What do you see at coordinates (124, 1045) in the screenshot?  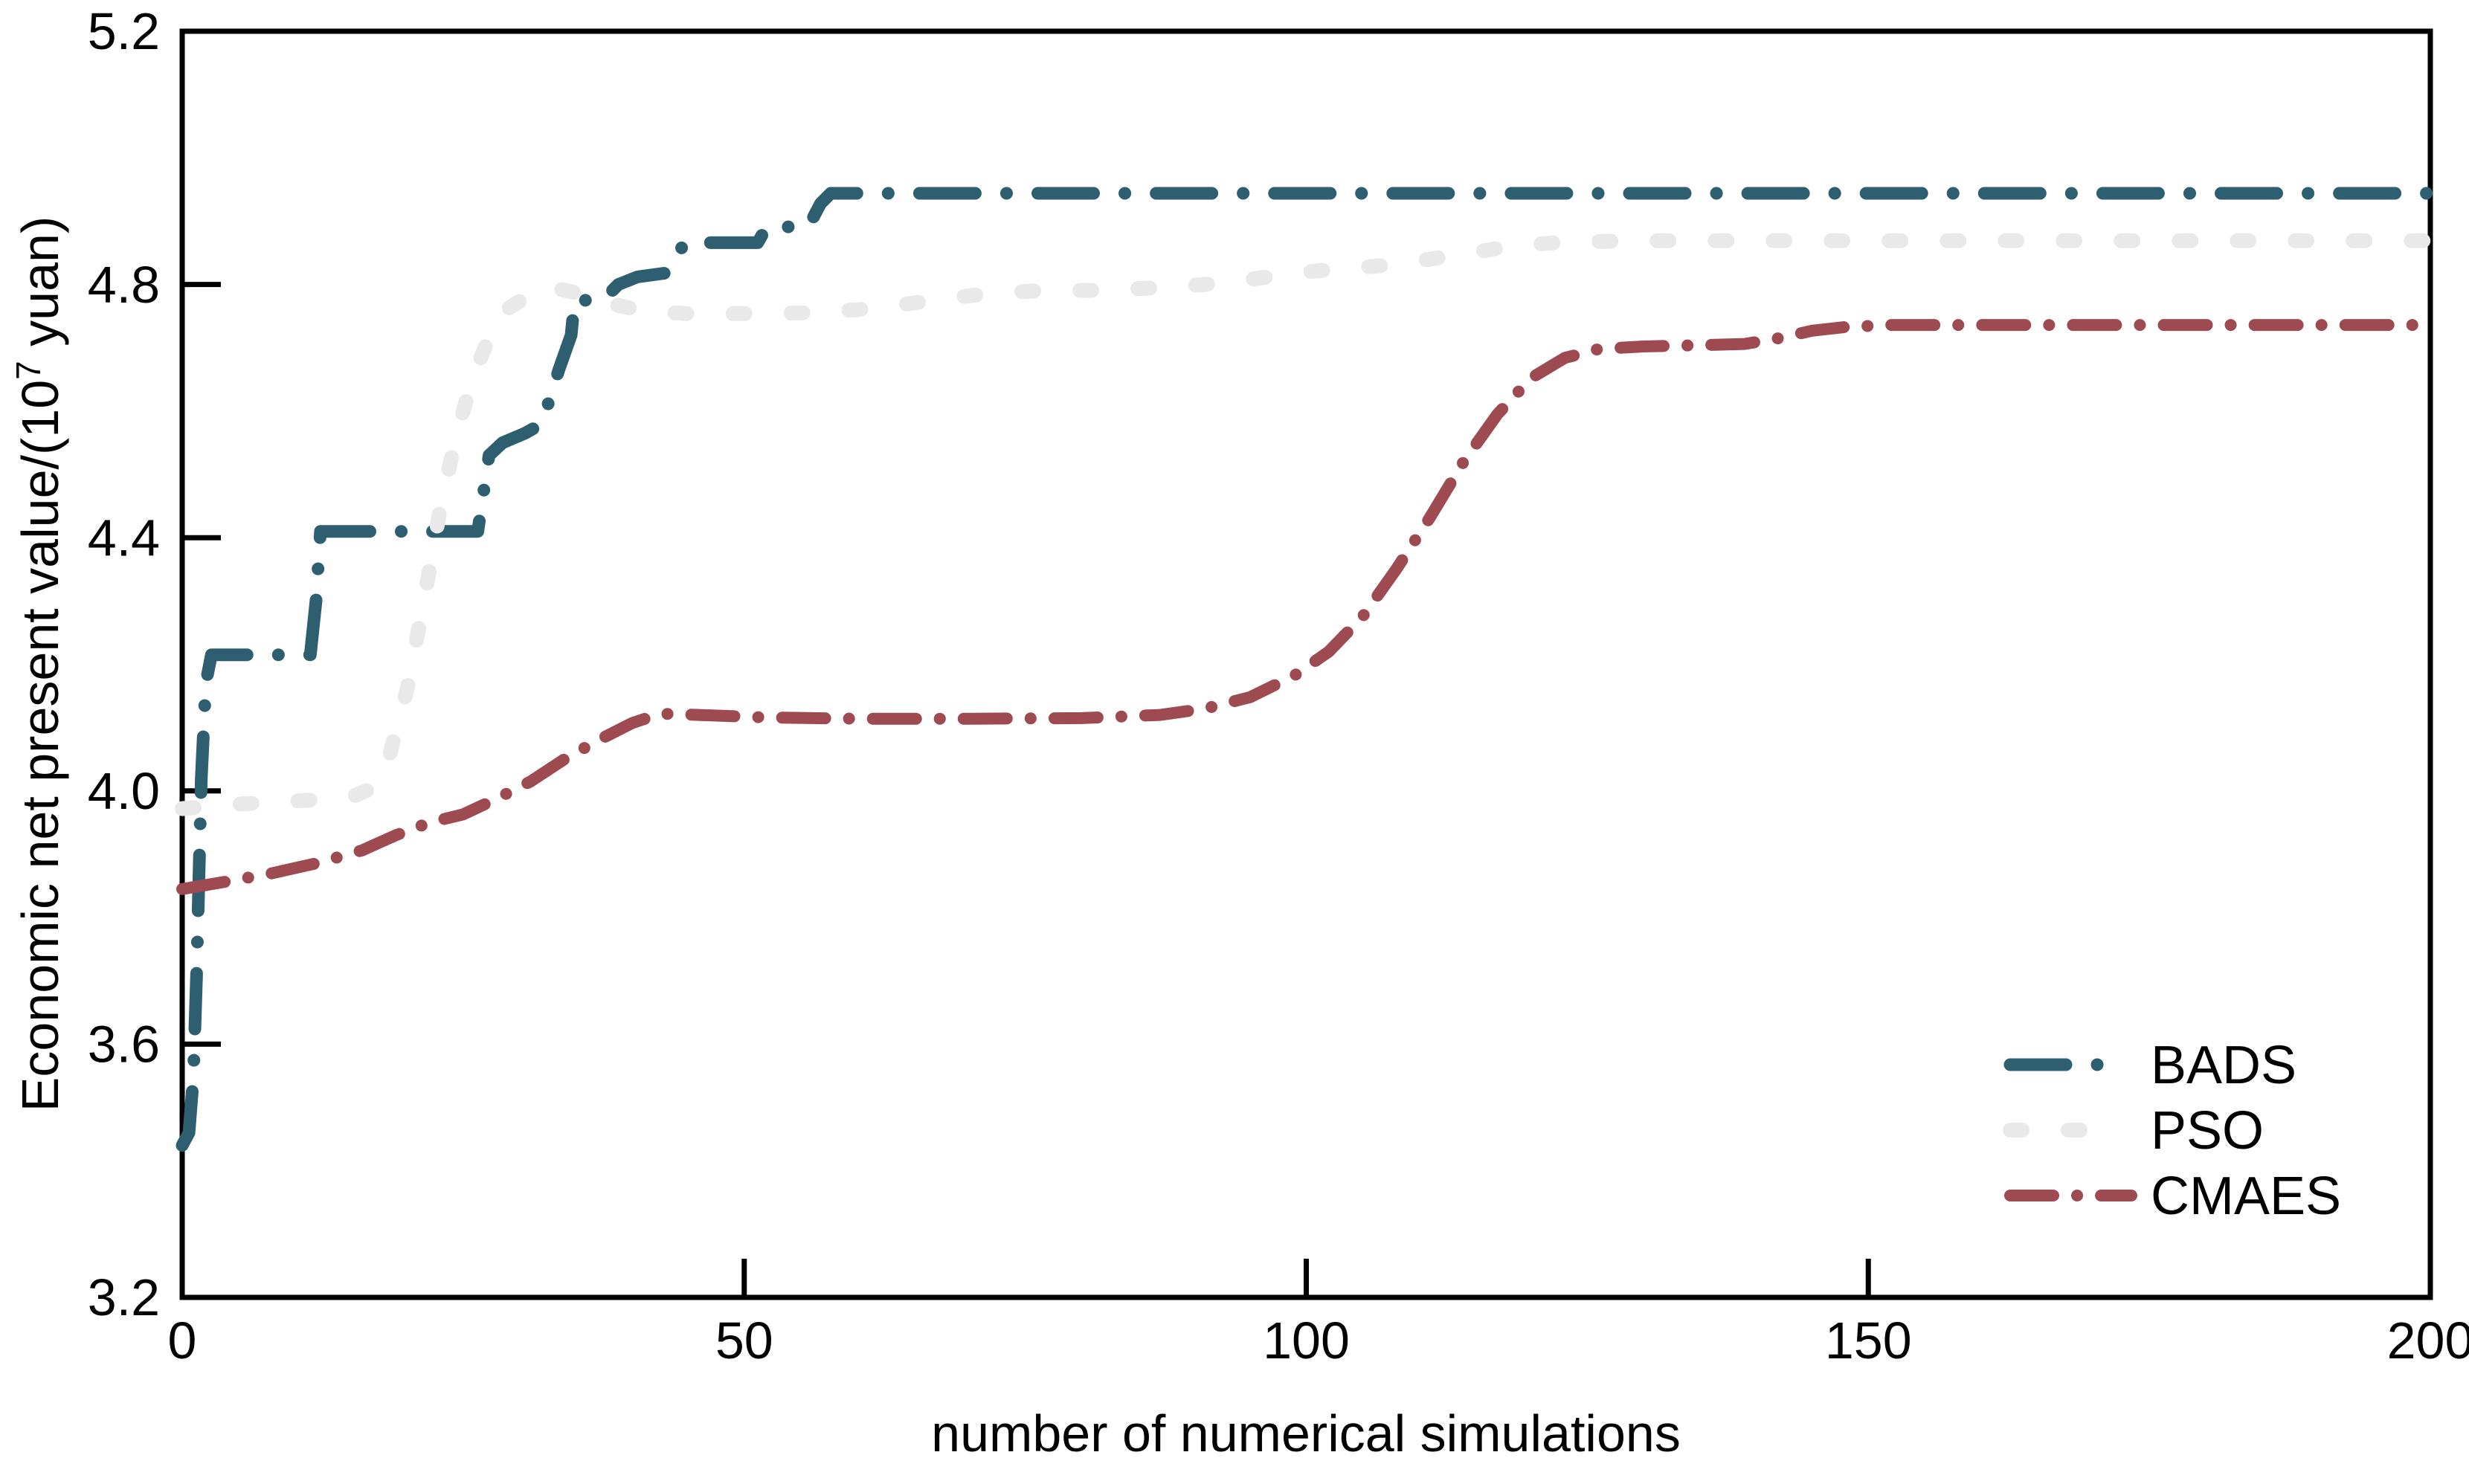 I see `y-tick-label: 3.6` at bounding box center [124, 1045].